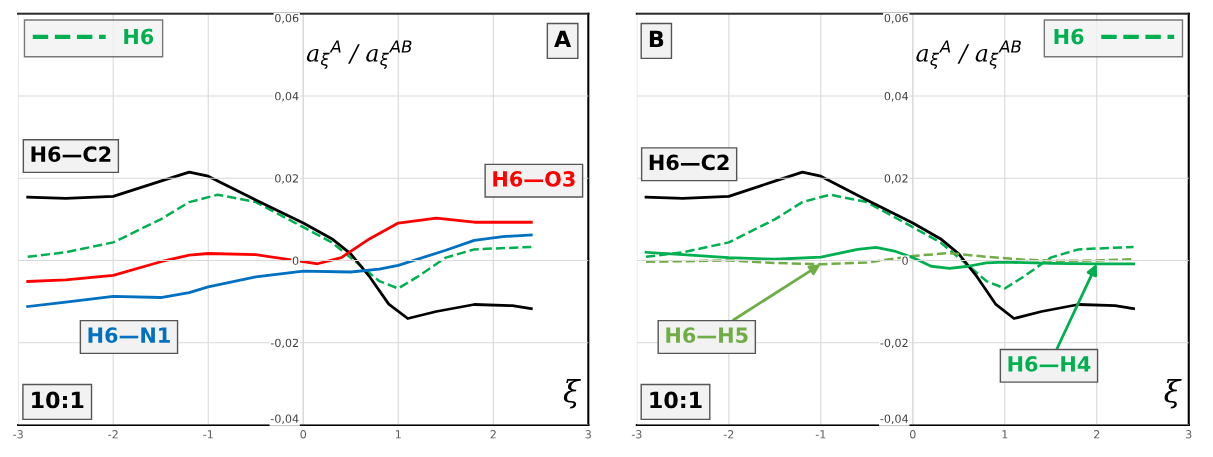 Image resolution: width=1213 pixels, height=457 pixels. Describe the element at coordinates (563, 39) in the screenshot. I see `annotation: A` at that location.